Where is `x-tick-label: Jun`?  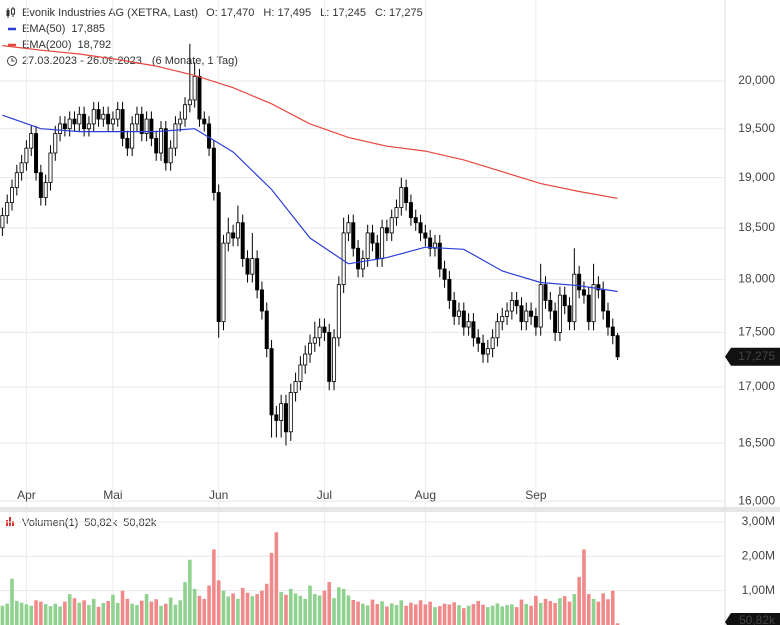
x-tick-label: Jun is located at coordinates (218, 495).